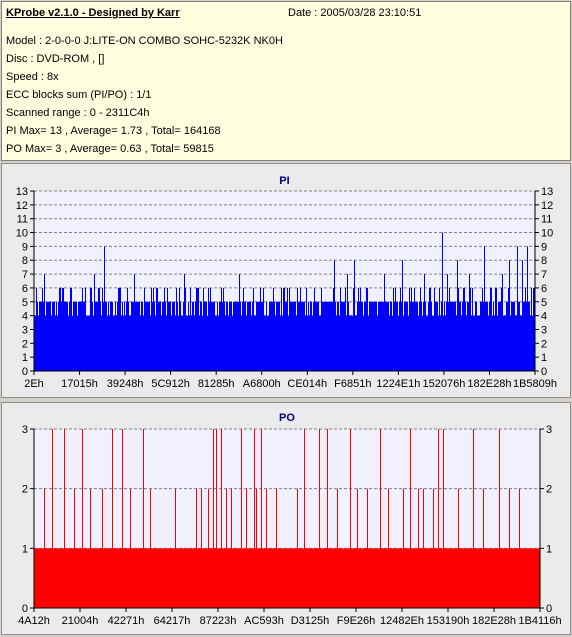  I want to click on x-tick-label: AC593h, so click(264, 621).